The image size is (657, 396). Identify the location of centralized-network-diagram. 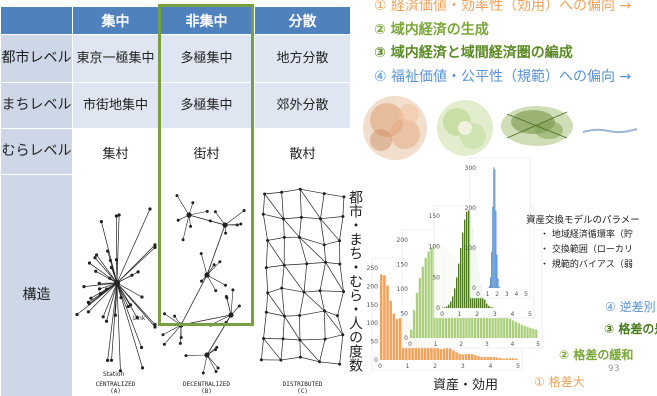
(116, 290).